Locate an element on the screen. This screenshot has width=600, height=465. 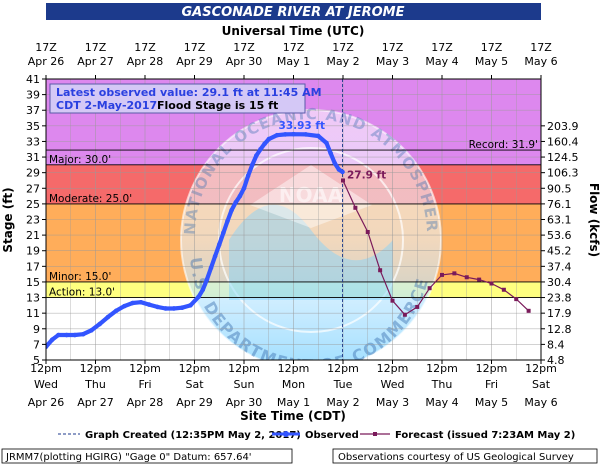
bottom-tick-day: Thu is located at coordinates (442, 384).